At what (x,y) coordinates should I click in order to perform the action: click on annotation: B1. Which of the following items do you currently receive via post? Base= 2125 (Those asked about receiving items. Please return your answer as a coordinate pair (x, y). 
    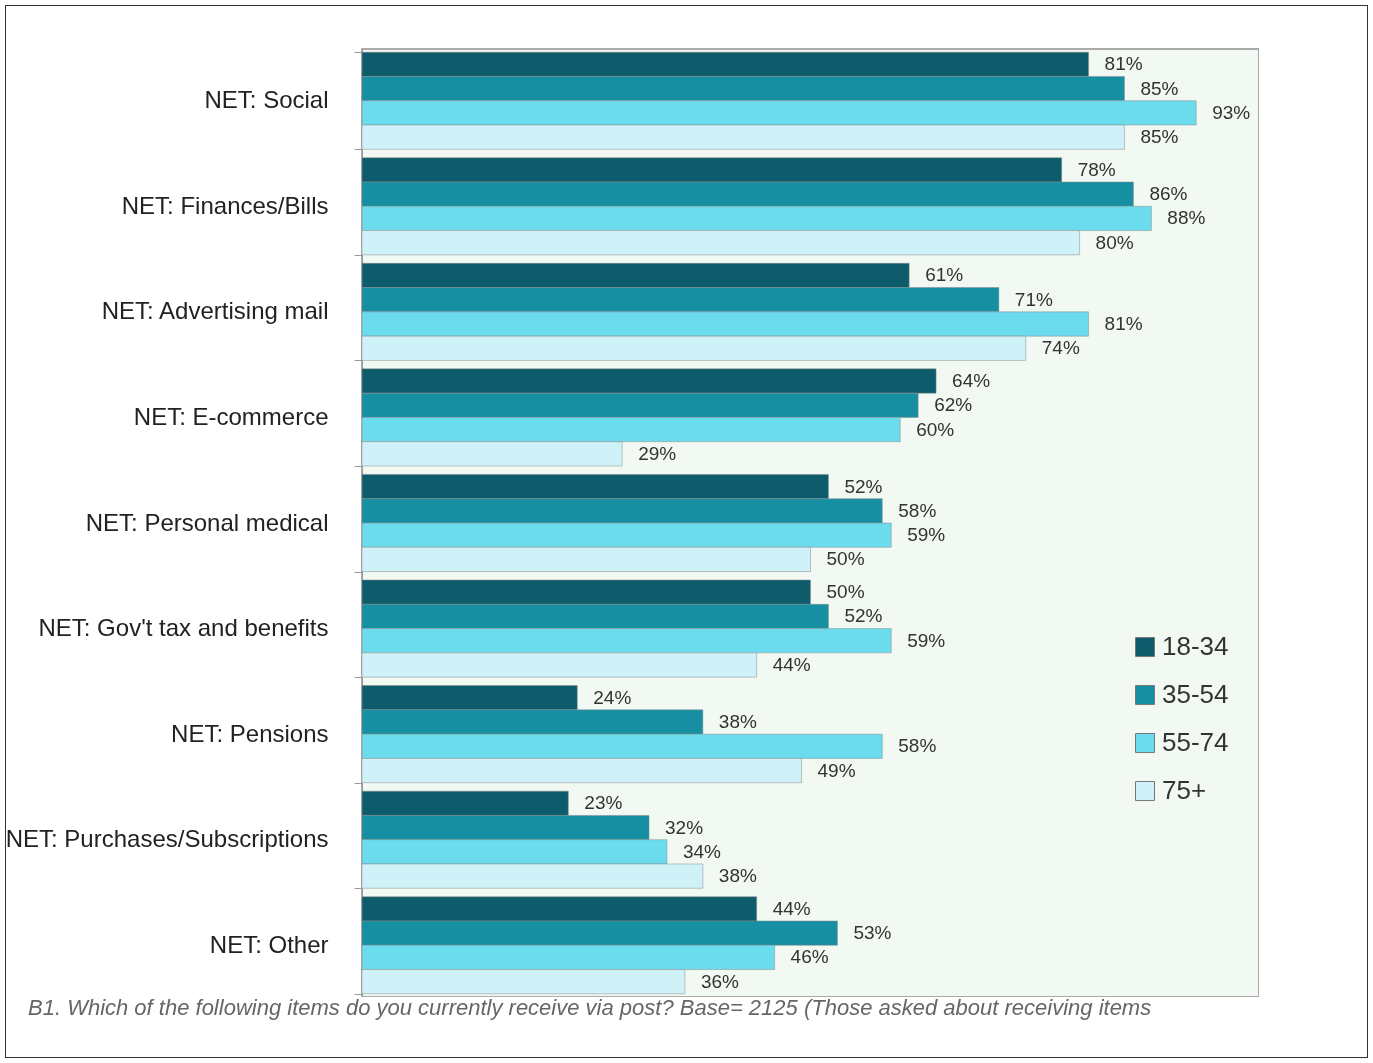
    Looking at the image, I should click on (590, 1008).